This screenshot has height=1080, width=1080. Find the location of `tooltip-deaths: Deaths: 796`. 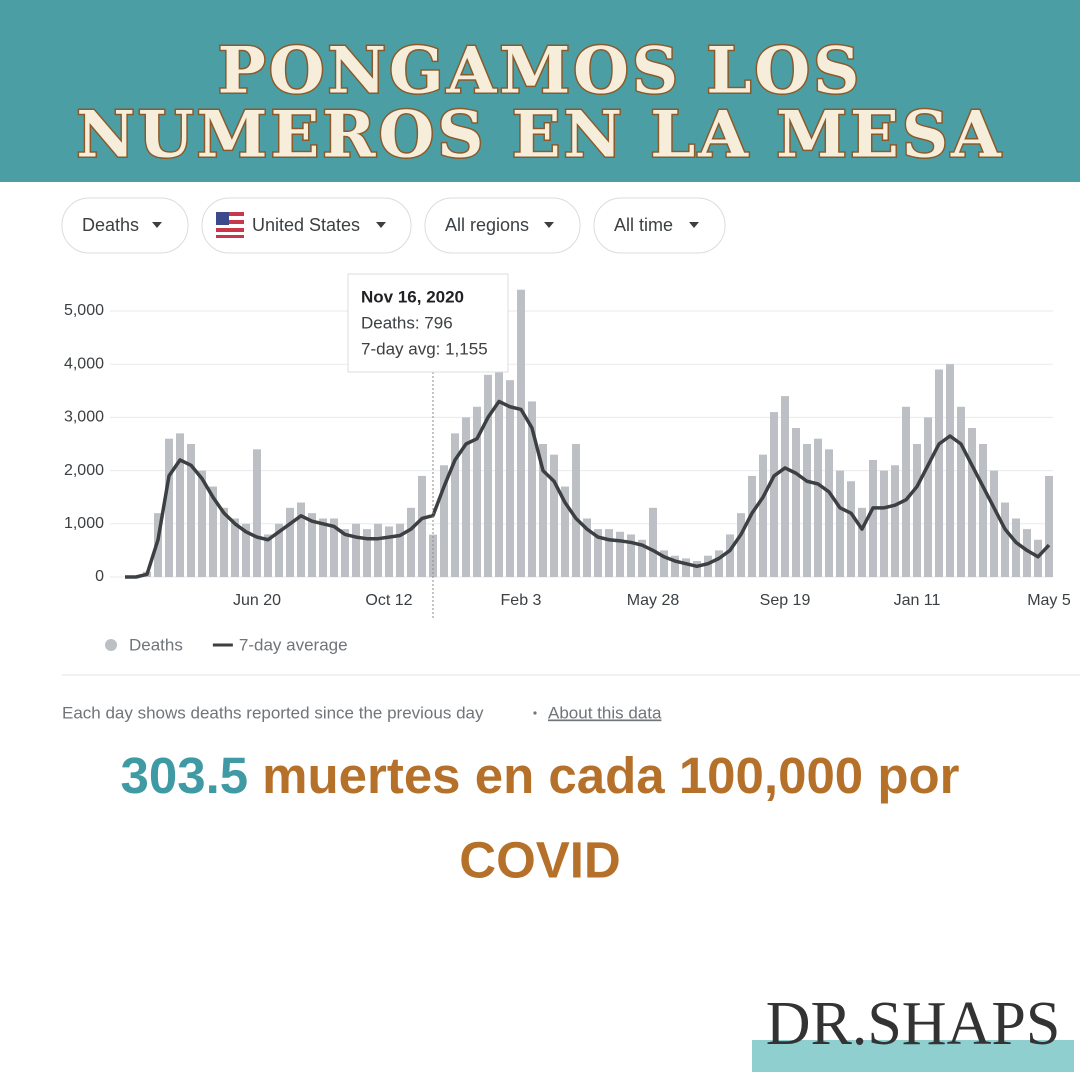

tooltip-deaths: Deaths: 796 is located at coordinates (407, 322).